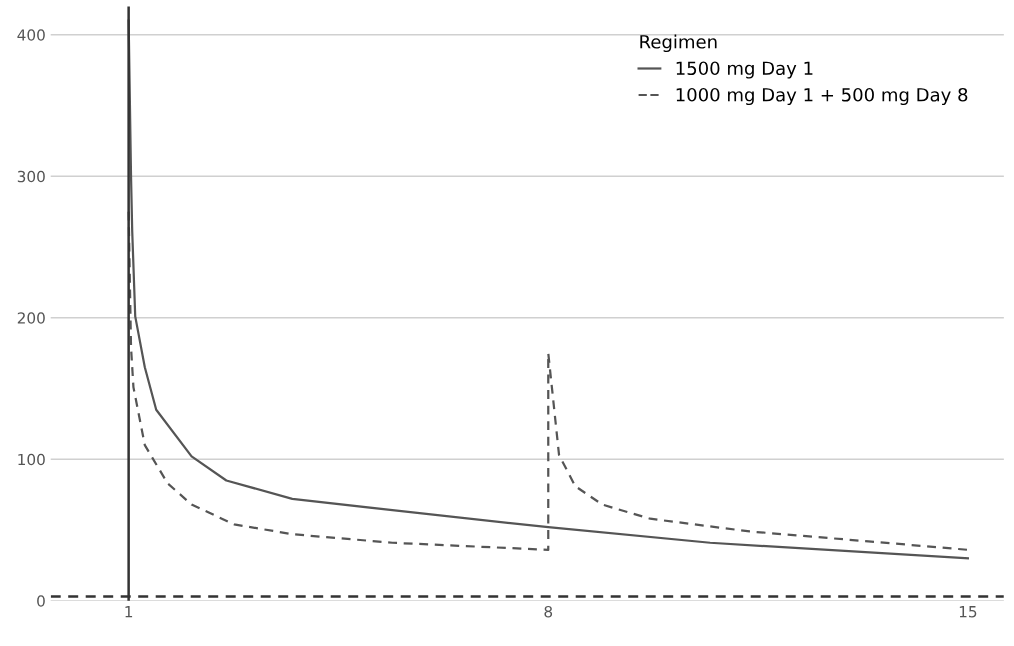  I want to click on y-tick-label: 400, so click(31, 35).